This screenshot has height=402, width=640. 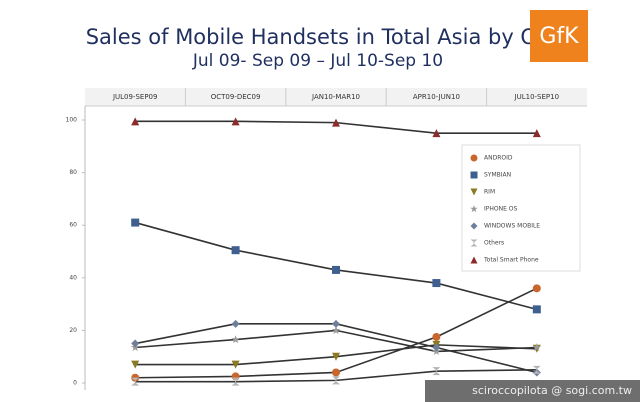 What do you see at coordinates (317, 61) in the screenshot?
I see `chart-subtitle: Jul 09- Sep 09 – Jul 10-Sep 10` at bounding box center [317, 61].